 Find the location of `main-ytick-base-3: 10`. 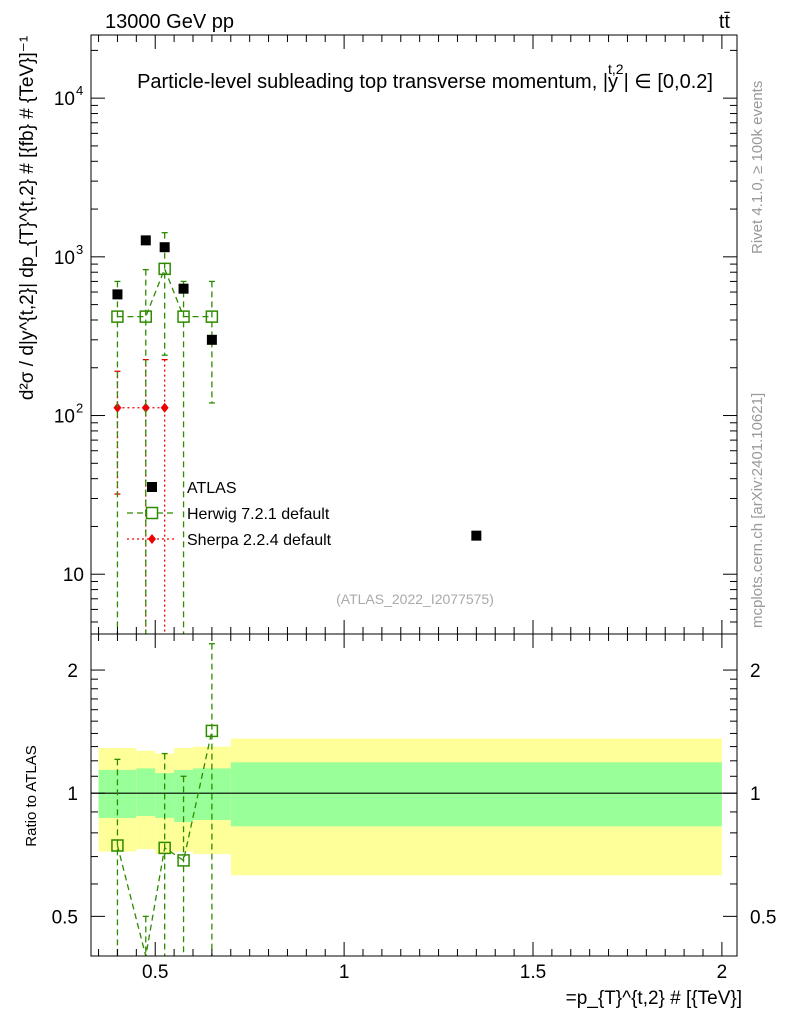

main-ytick-base-3: 10 is located at coordinates (64, 99).